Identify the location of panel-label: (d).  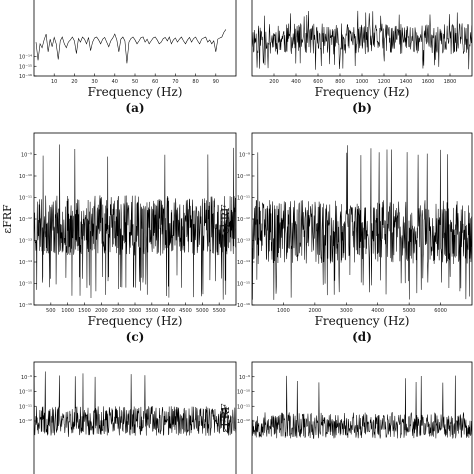
(362, 337).